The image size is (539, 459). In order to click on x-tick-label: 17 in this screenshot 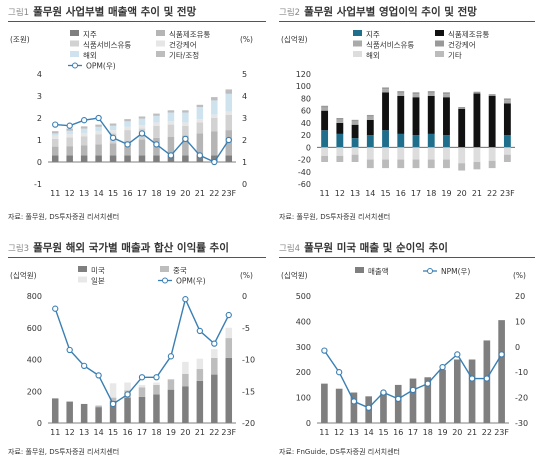, I will do `click(142, 193)`.